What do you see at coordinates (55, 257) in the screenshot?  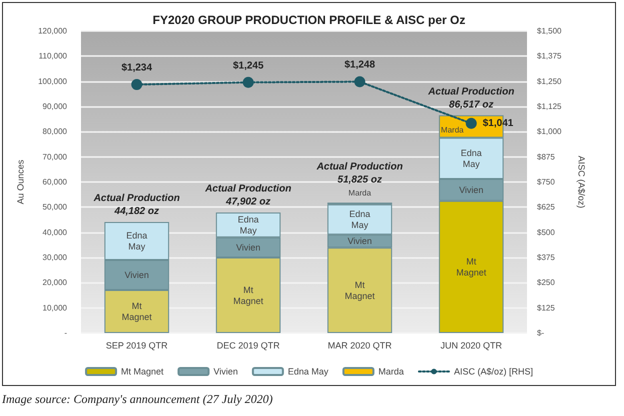 I see `y-tick-label: 30,000` at bounding box center [55, 257].